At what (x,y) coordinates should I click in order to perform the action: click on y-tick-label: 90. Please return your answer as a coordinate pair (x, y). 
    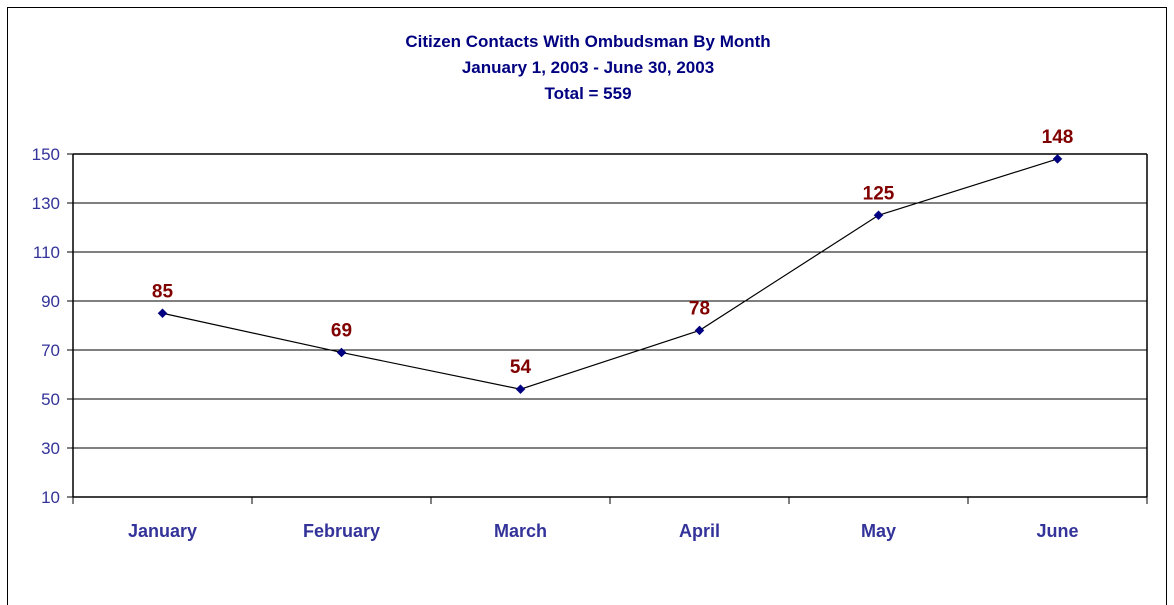
    Looking at the image, I should click on (50, 301).